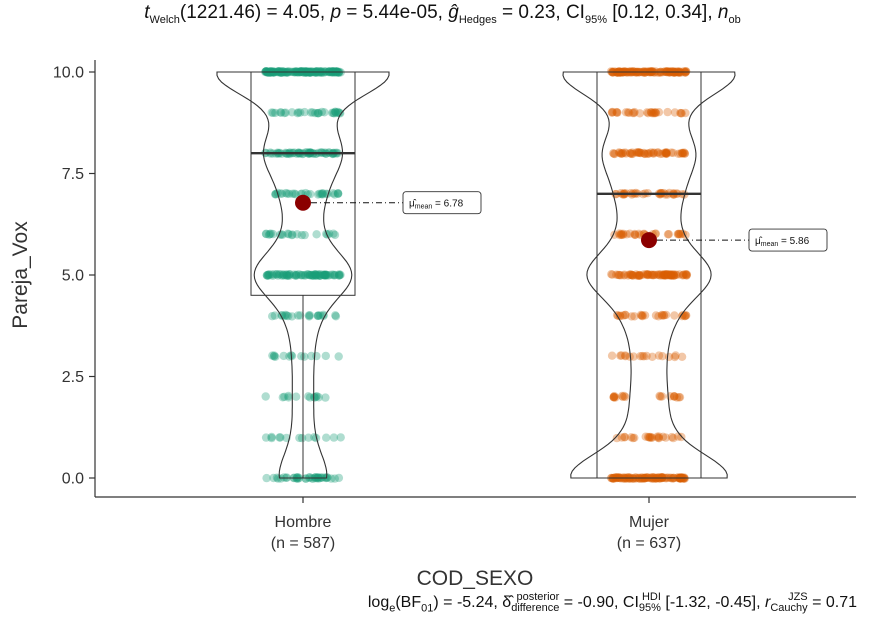  I want to click on hdi-sup: HDI, so click(651, 597).